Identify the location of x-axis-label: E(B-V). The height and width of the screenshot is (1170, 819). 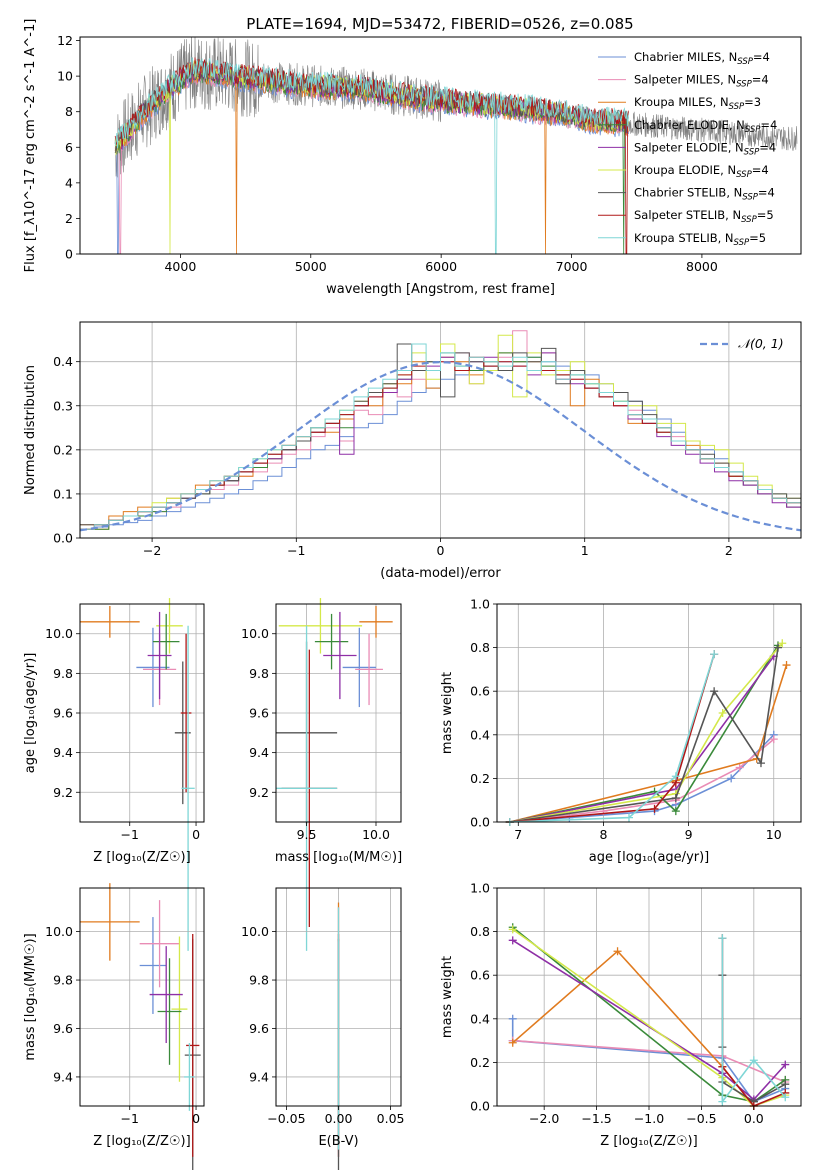
(338, 1141).